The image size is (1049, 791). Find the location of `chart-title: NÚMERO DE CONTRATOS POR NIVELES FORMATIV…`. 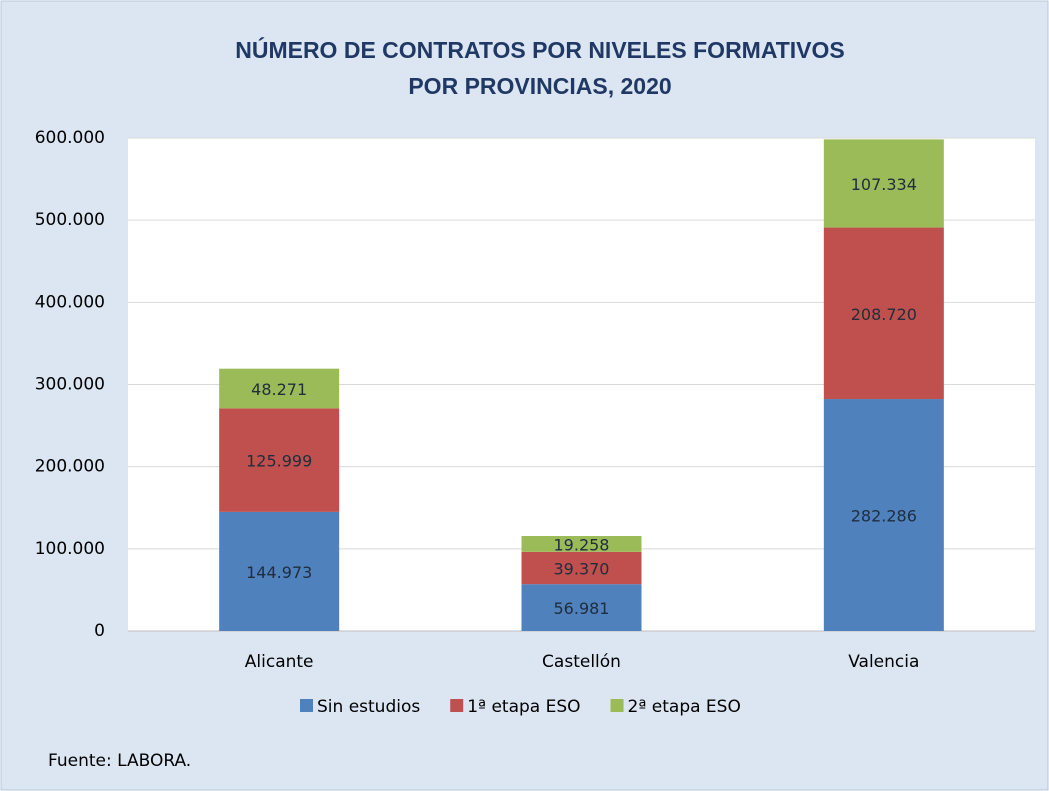

chart-title: NÚMERO DE CONTRATOS POR NIVELES FORMATIV… is located at coordinates (540, 49).